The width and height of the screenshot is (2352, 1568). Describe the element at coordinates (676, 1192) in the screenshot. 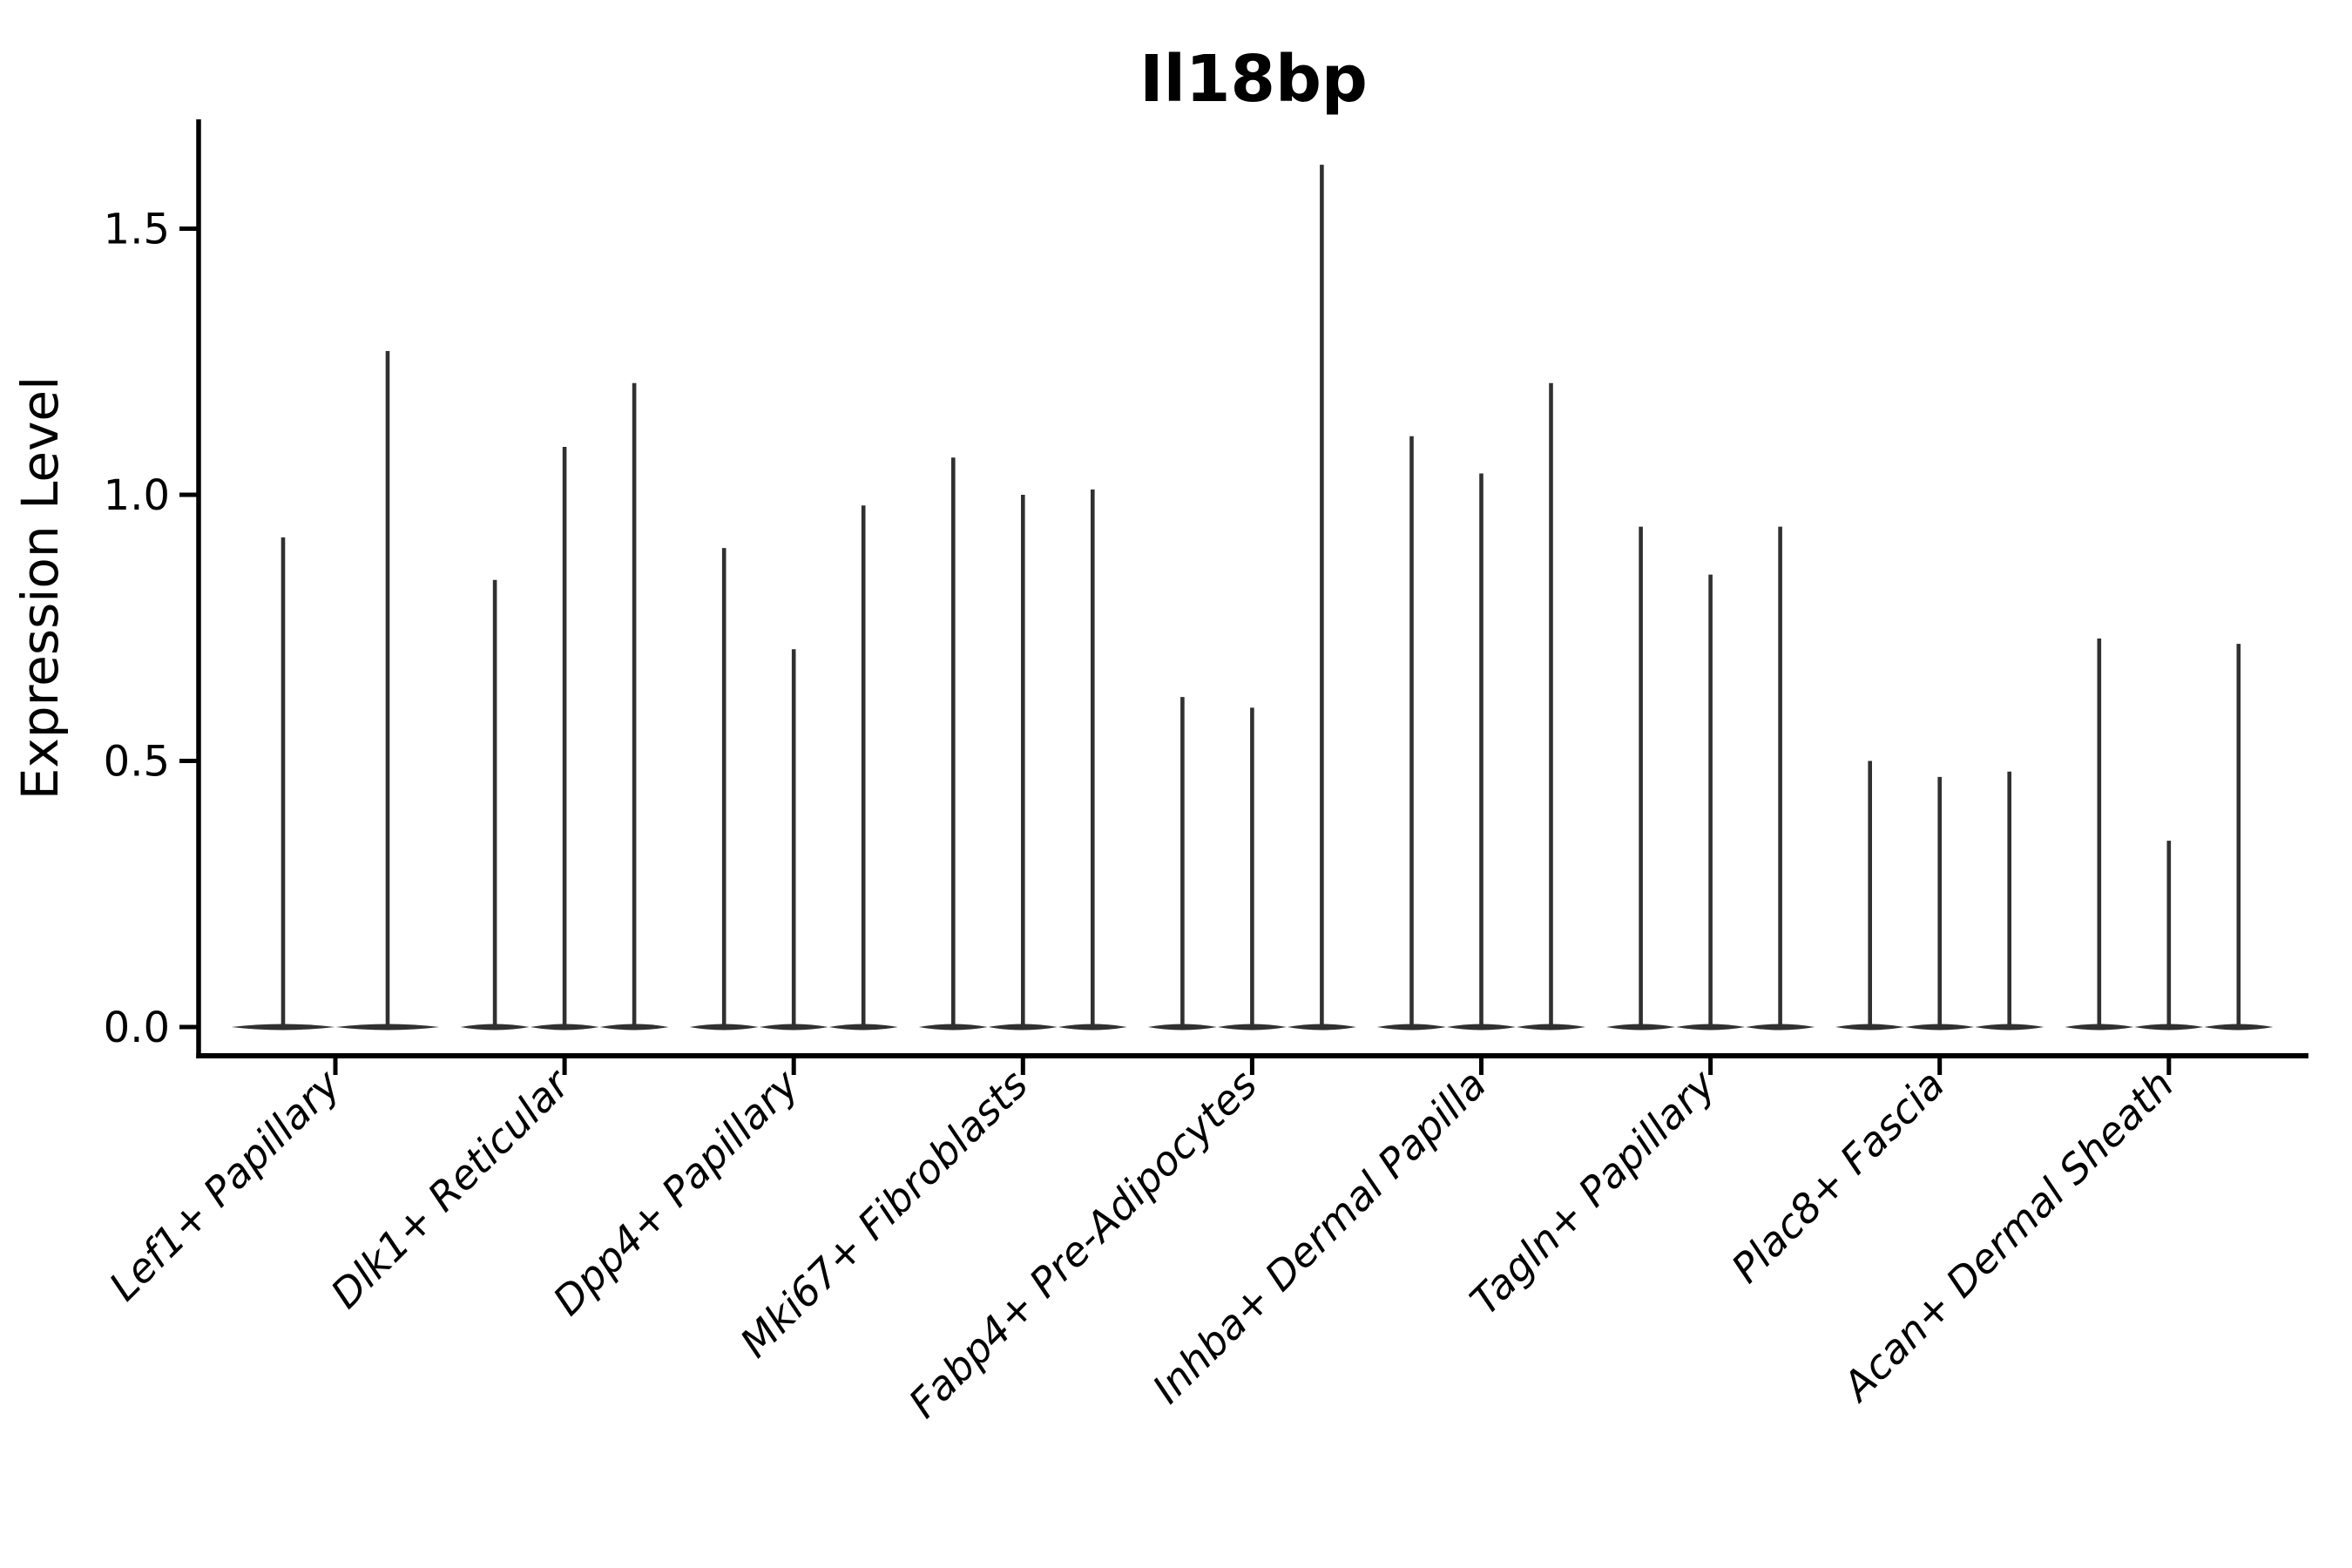

I see `x-tick-label: Dpp4+ Papillary` at that location.